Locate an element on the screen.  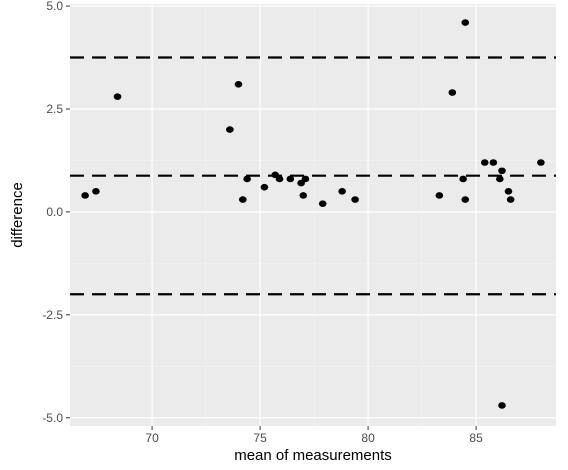
y-tick-label: 2.5 is located at coordinates (54, 109).